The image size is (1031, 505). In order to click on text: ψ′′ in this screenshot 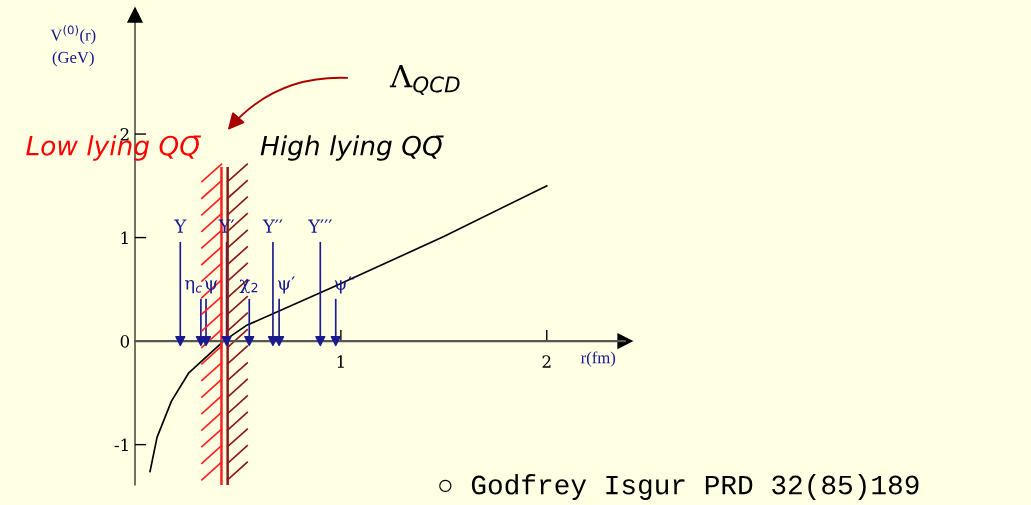, I will do `click(345, 285)`.